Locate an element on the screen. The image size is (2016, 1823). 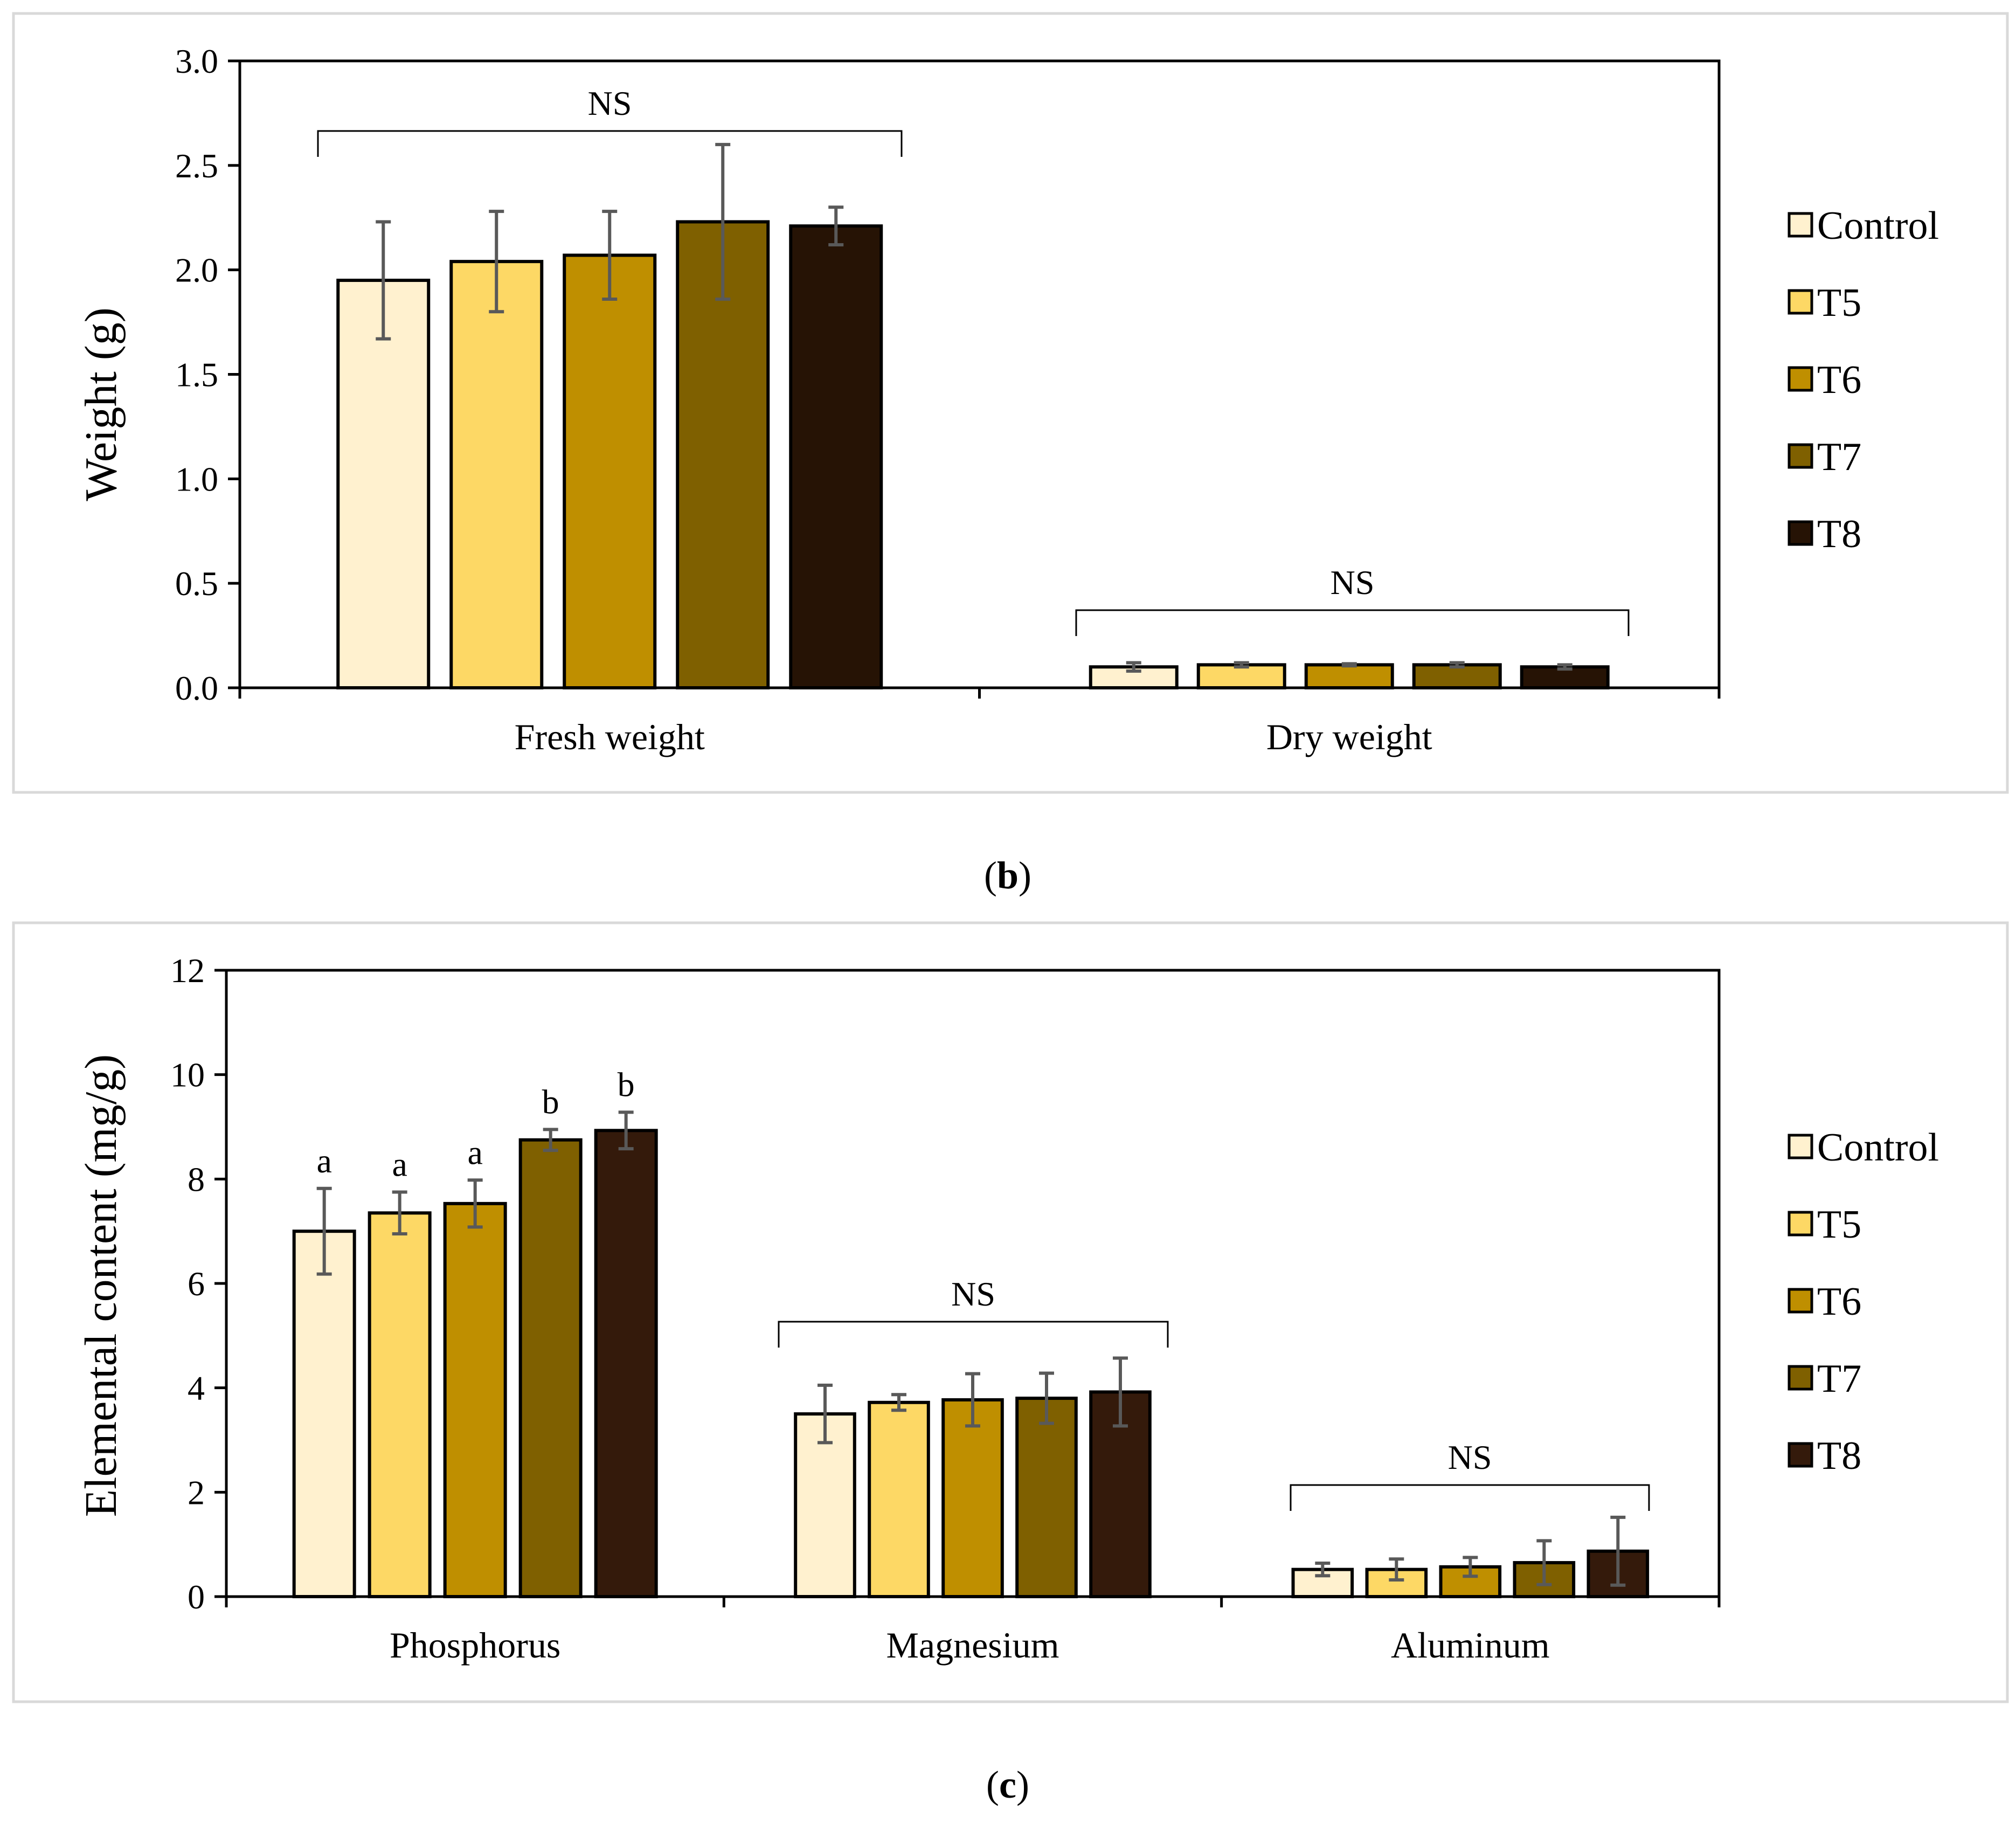
panel-c-error-bar-aluminum-control is located at coordinates (1323, 1570).